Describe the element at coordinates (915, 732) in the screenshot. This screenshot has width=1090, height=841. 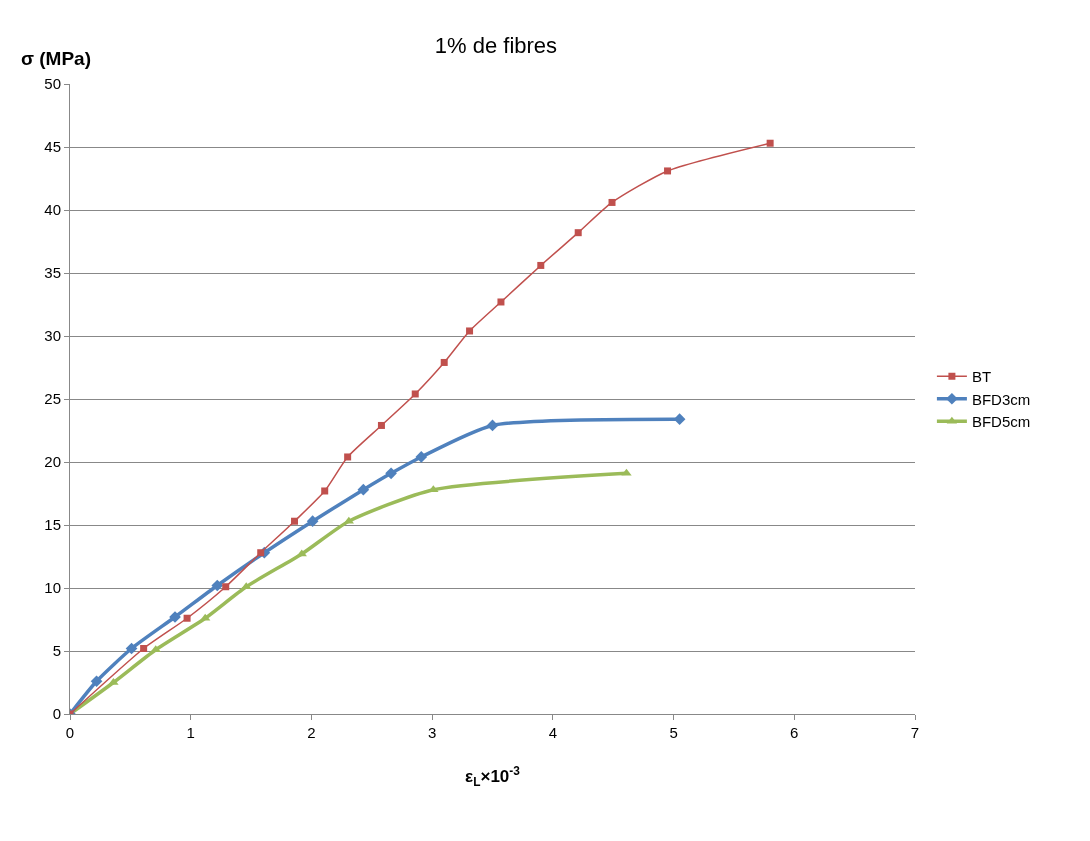
I see `x-tick-label: 7` at that location.